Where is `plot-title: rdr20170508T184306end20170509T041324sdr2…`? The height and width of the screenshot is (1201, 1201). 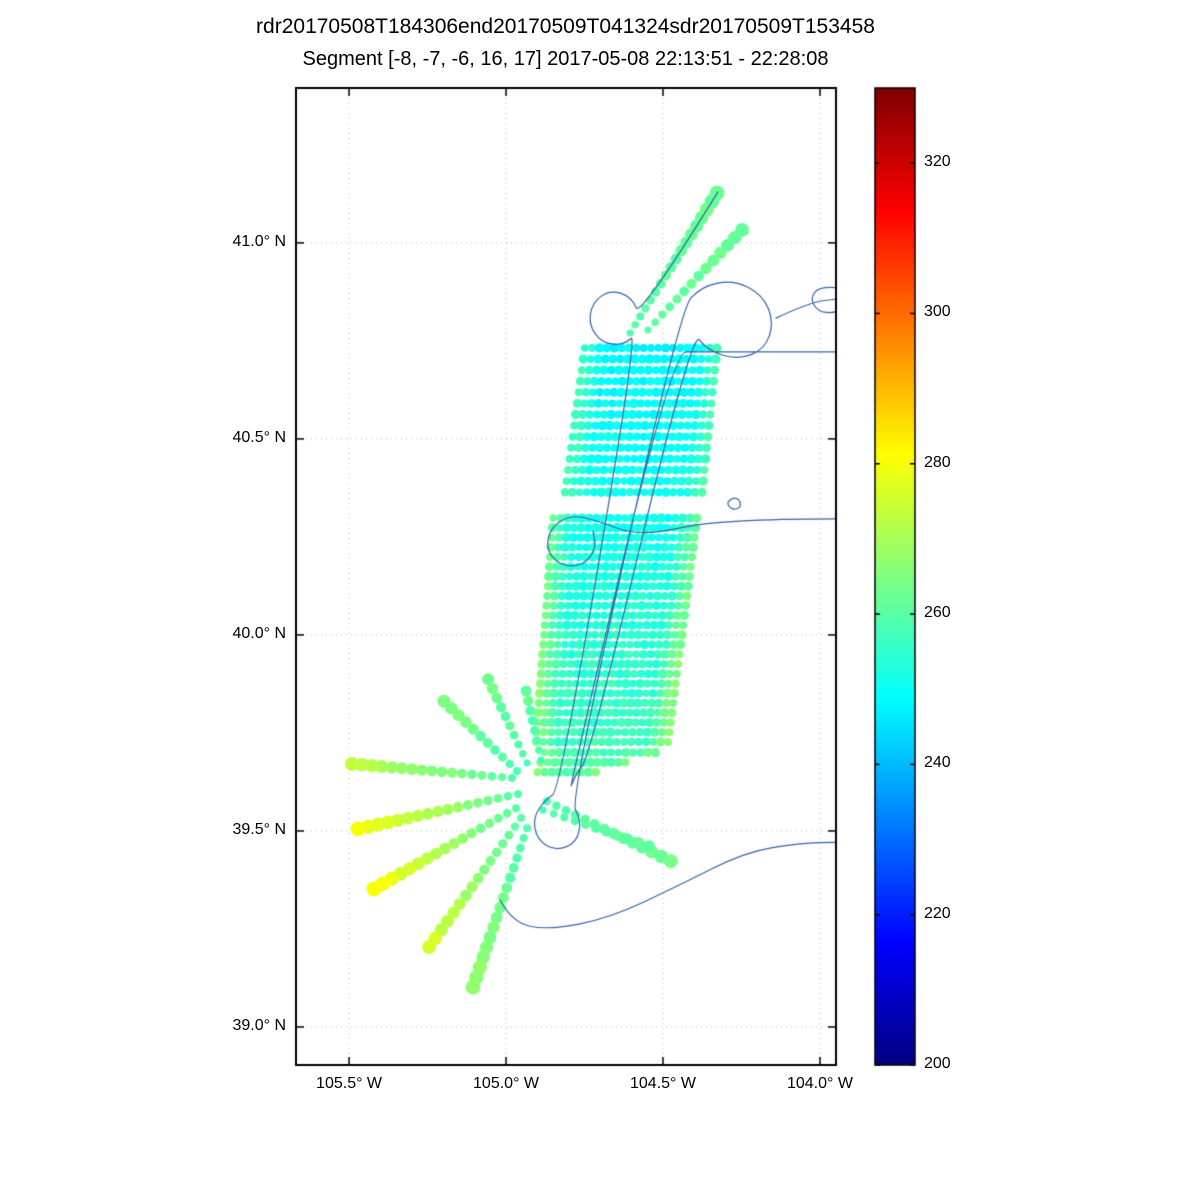 plot-title: rdr20170508T184306end20170509T041324sdr2… is located at coordinates (565, 26).